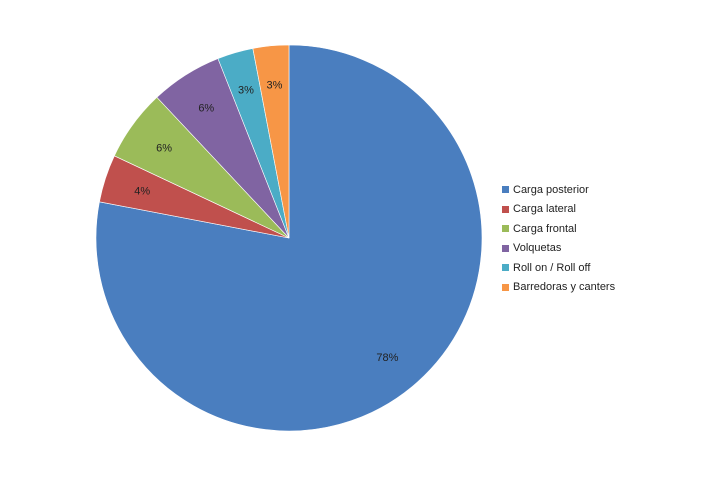 The width and height of the screenshot is (718, 478). What do you see at coordinates (607, 249) in the screenshot?
I see `legend-item-volquetas: Volquetas` at bounding box center [607, 249].